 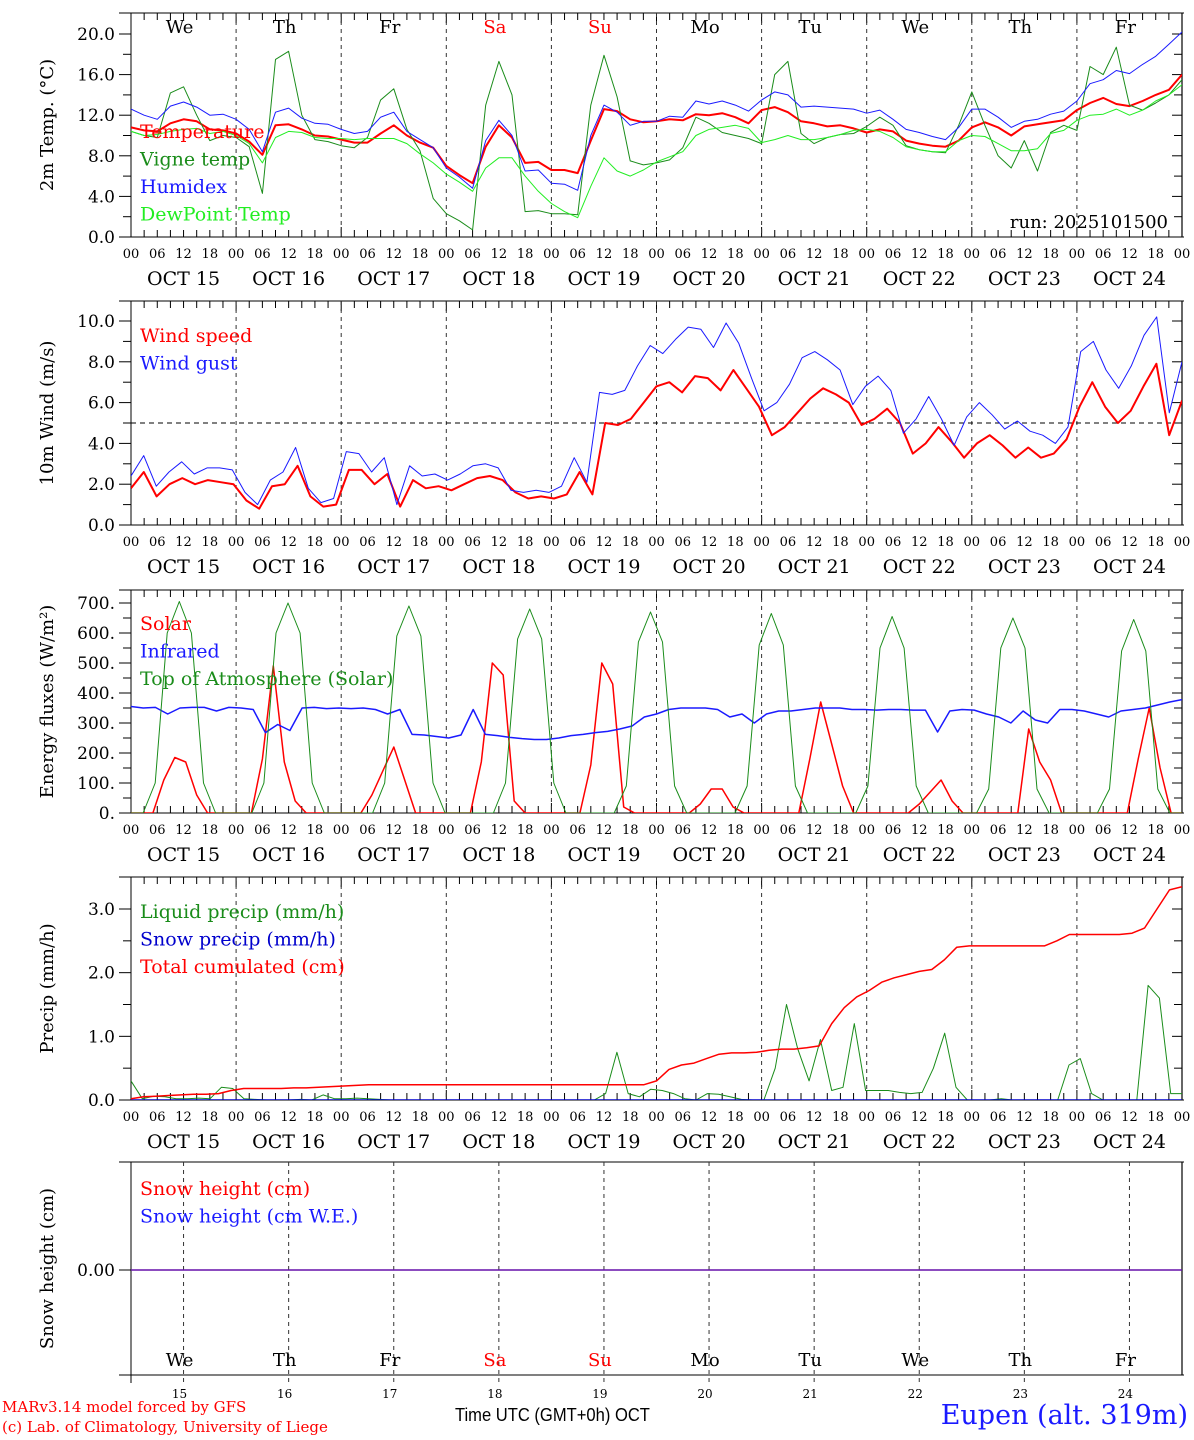 What do you see at coordinates (47, 988) in the screenshot?
I see `y-axis-title: Precip (mm/h)` at bounding box center [47, 988].